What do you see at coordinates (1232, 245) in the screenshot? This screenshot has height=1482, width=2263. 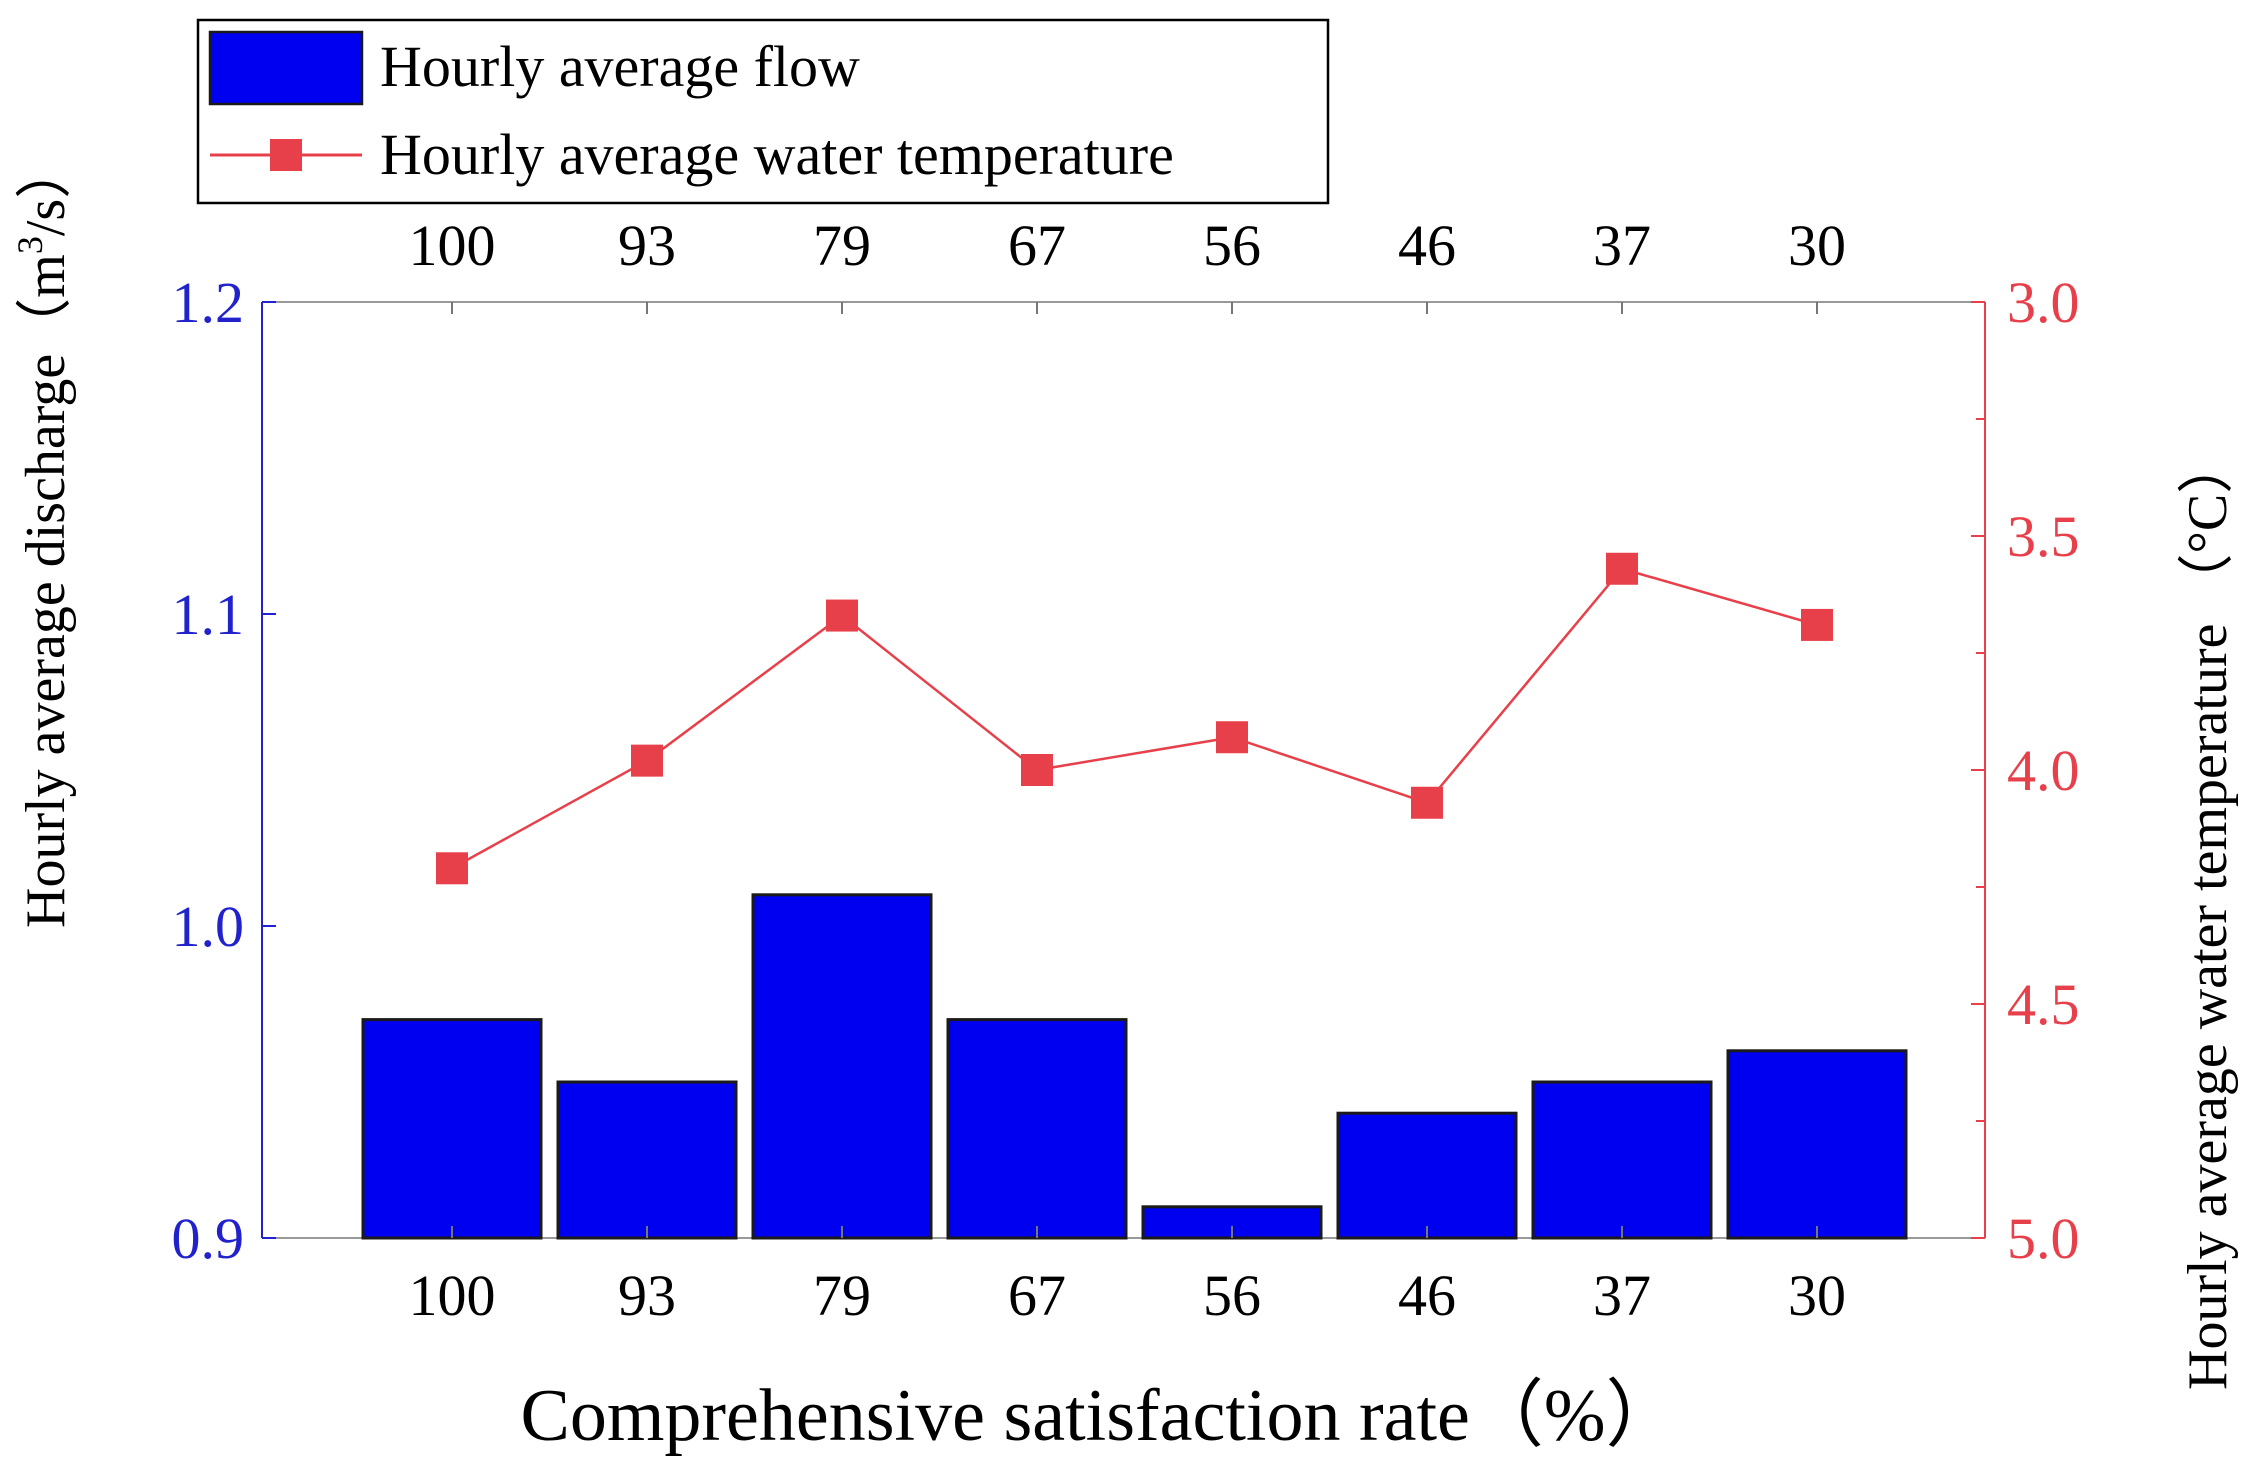 I see `x-top-tick-label-56: 56` at bounding box center [1232, 245].